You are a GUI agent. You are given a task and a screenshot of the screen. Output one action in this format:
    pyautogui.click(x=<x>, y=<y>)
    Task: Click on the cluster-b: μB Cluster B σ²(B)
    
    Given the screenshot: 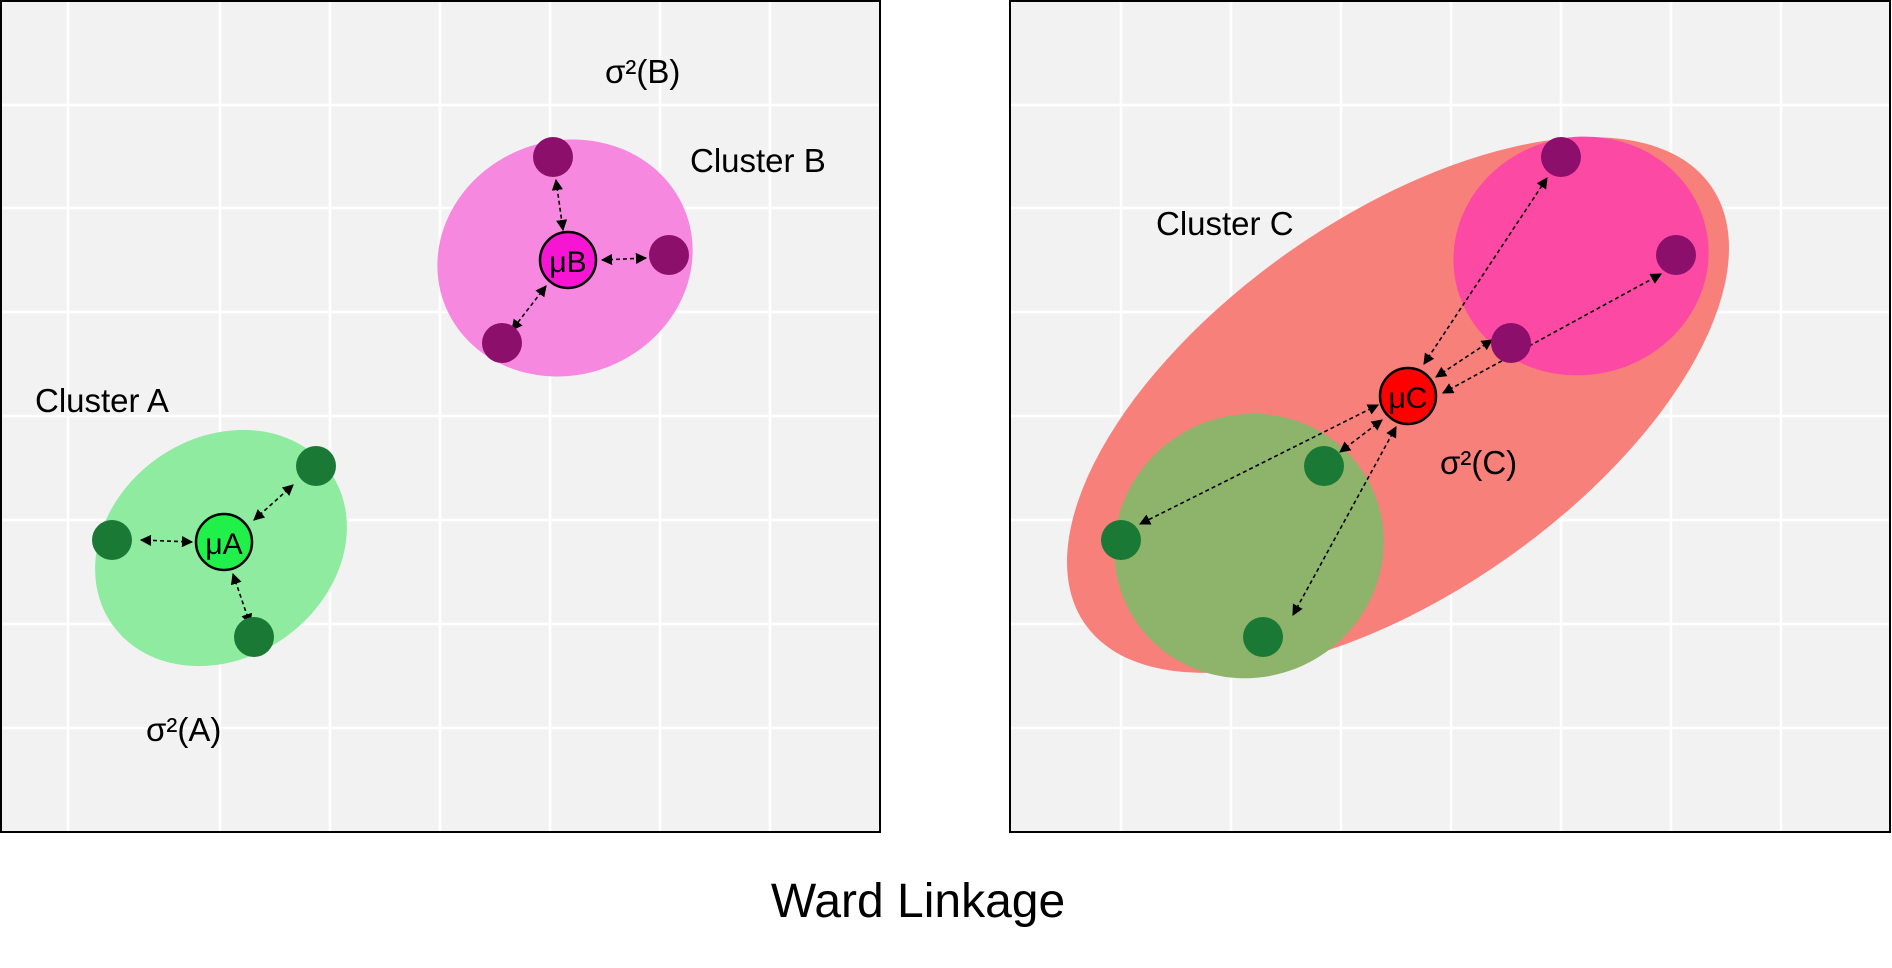 What is the action you would take?
    pyautogui.click(x=631, y=215)
    